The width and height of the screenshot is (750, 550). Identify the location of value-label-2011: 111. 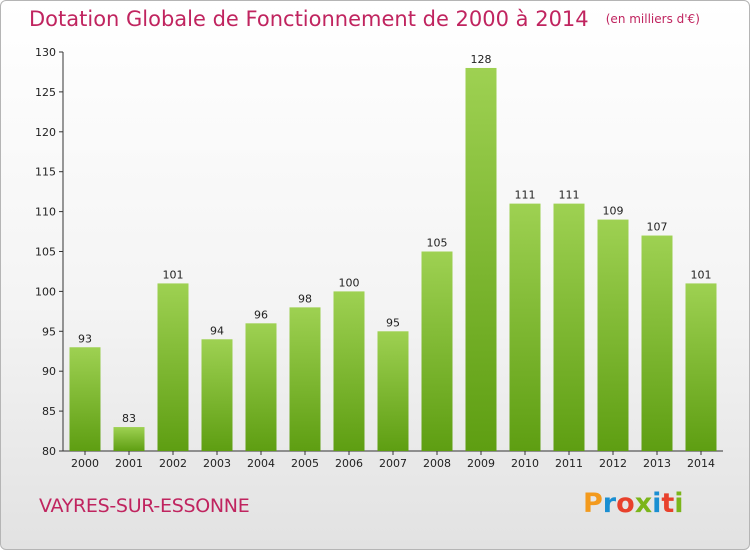
(569, 195).